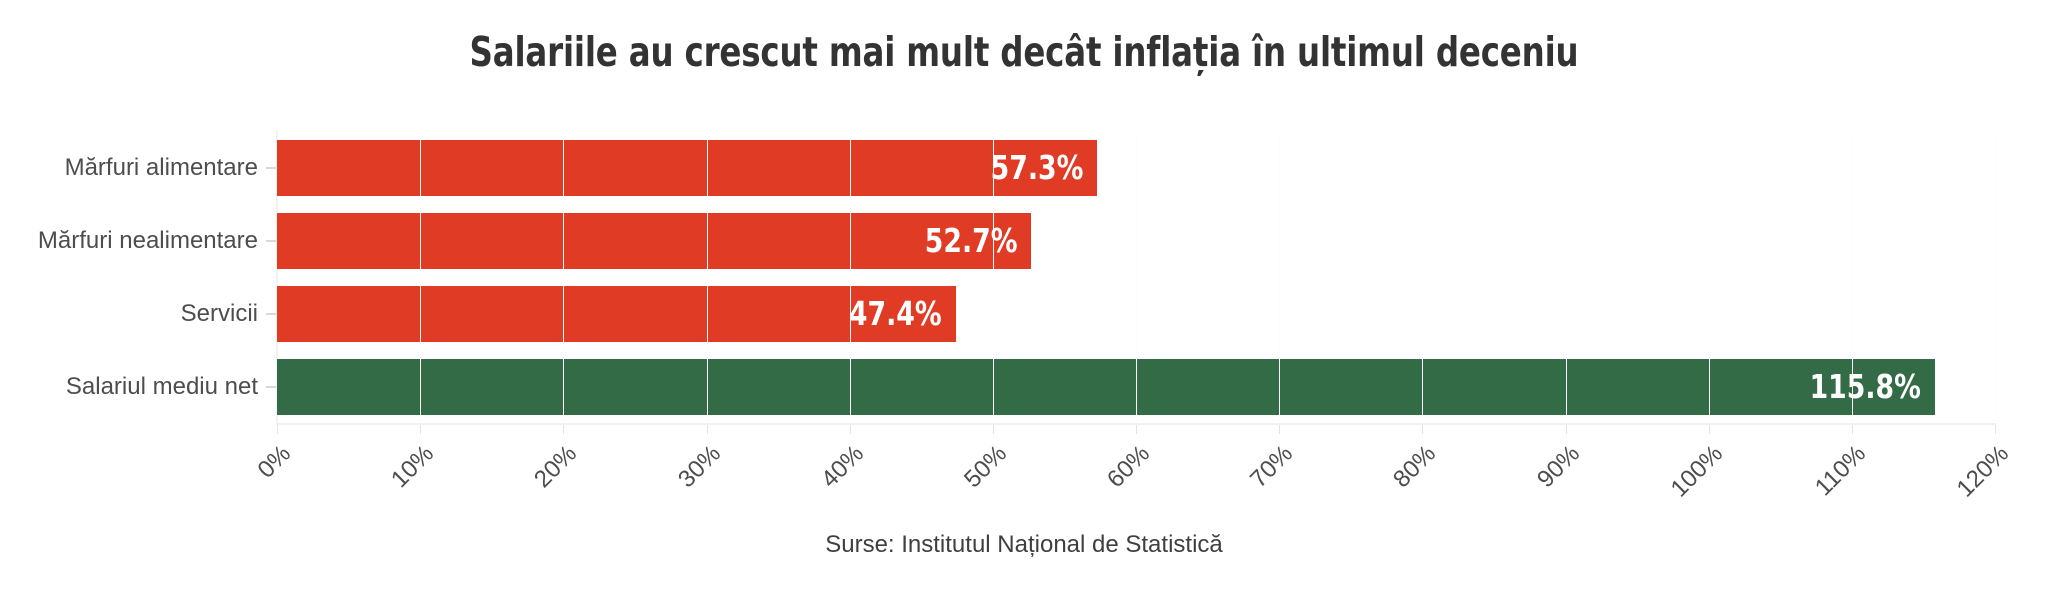  Describe the element at coordinates (274, 462) in the screenshot. I see `x-tick-label-1: 0%` at that location.